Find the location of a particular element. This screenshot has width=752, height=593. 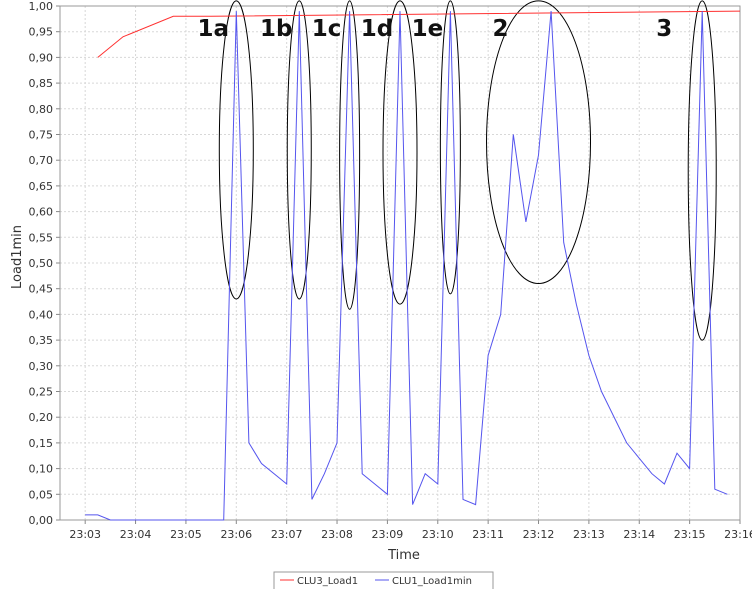

y-tick-label: 0,65 is located at coordinates (41, 186).